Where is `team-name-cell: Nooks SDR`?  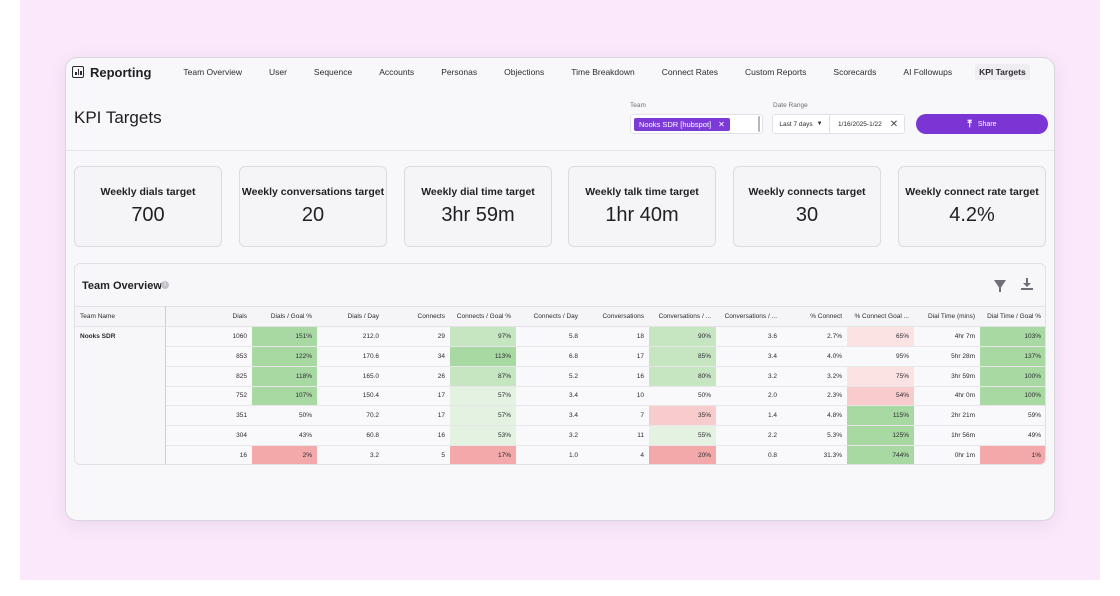
team-name-cell: Nooks SDR is located at coordinates (120, 395).